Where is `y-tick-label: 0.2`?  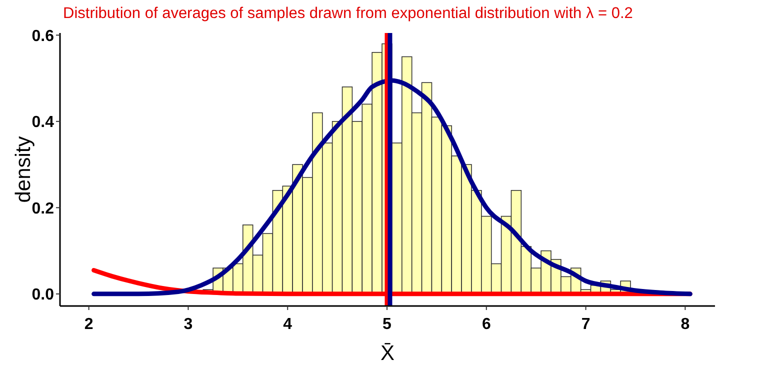 y-tick-label: 0.2 is located at coordinates (43, 209).